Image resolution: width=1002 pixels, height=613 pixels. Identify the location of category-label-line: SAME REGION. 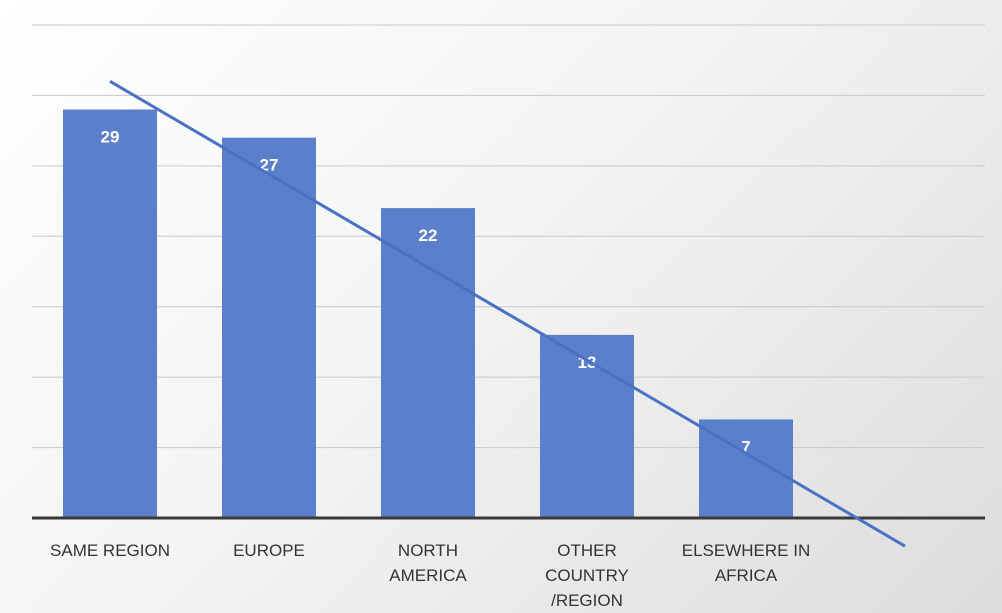
(110, 550).